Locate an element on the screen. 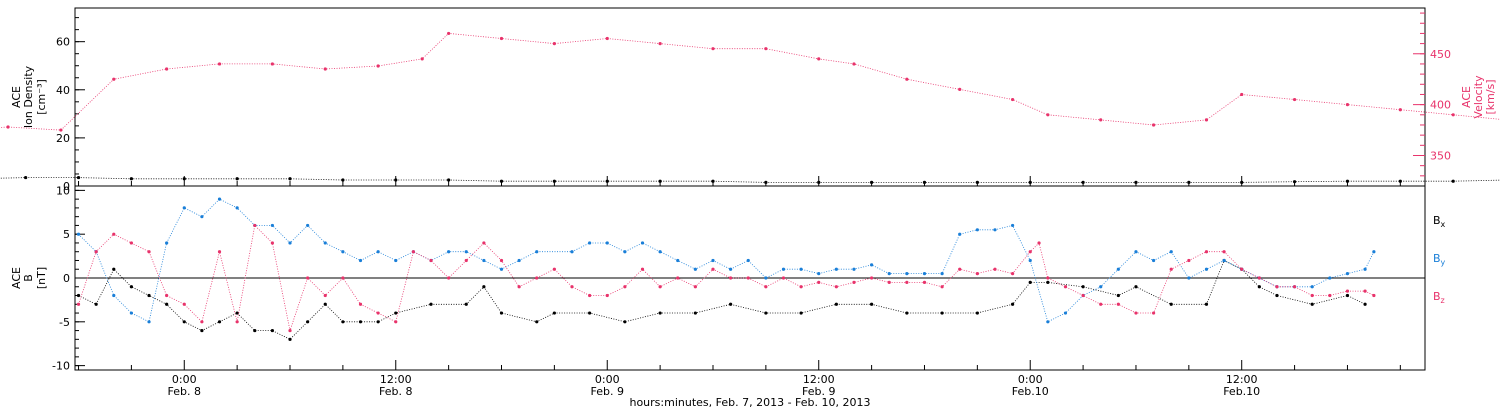  velocity-tick-label: 450 is located at coordinates (1440, 54).